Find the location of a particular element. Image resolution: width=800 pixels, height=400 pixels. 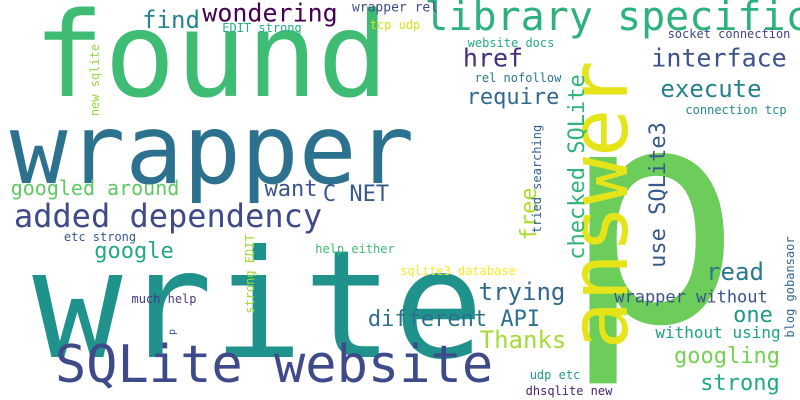

word: execute is located at coordinates (711, 89).